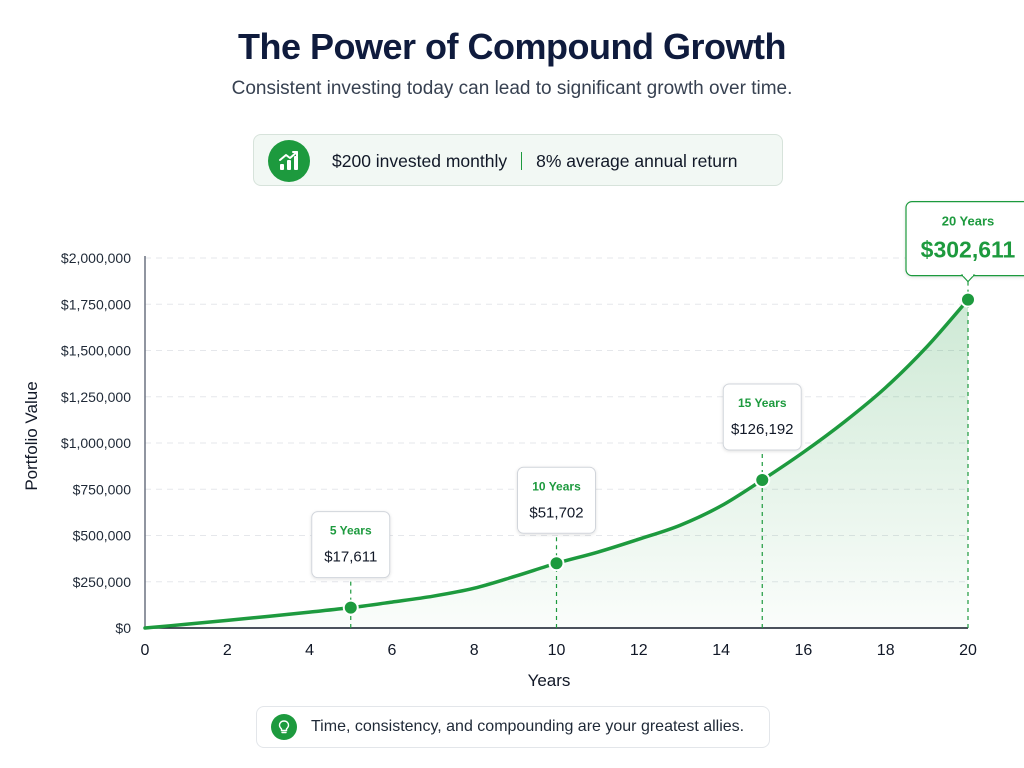 The height and width of the screenshot is (768, 1024). What do you see at coordinates (227, 650) in the screenshot?
I see `x-tick-label: 2` at bounding box center [227, 650].